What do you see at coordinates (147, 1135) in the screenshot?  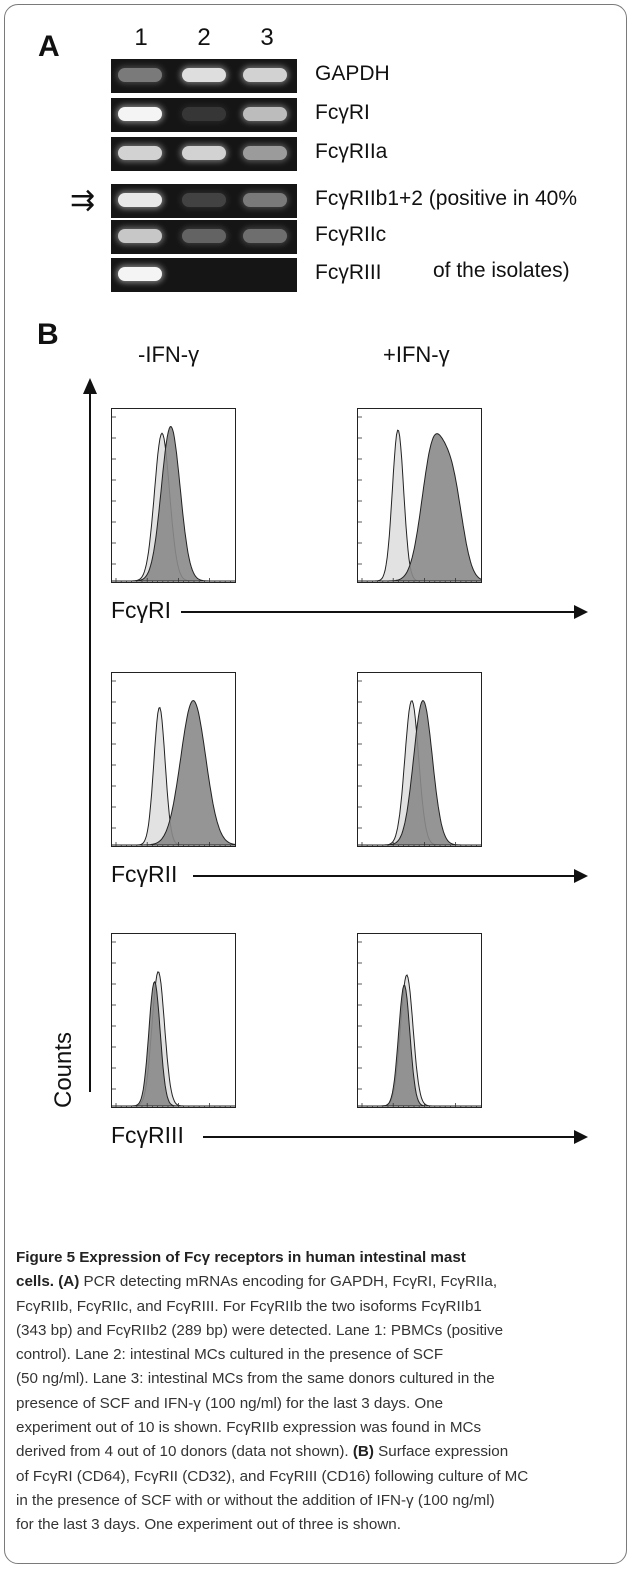 I see `x-axis-label: FcγRIII` at bounding box center [147, 1135].